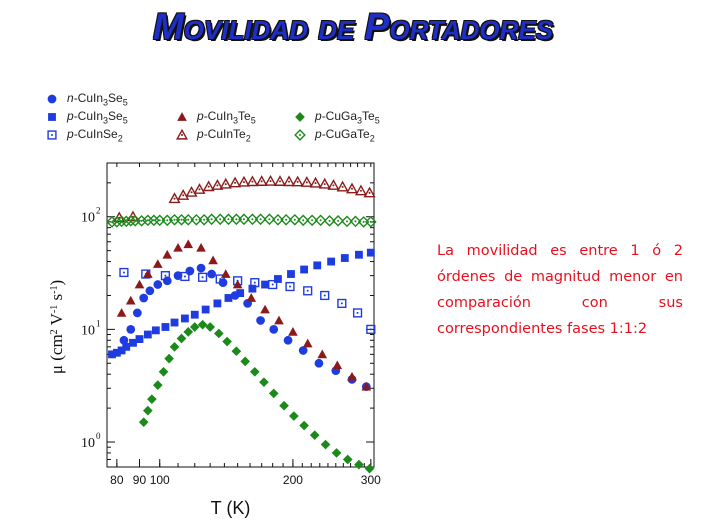 Image resolution: width=706 pixels, height=532 pixels. I want to click on legend-label: p-CuGaTe2, so click(345, 135).